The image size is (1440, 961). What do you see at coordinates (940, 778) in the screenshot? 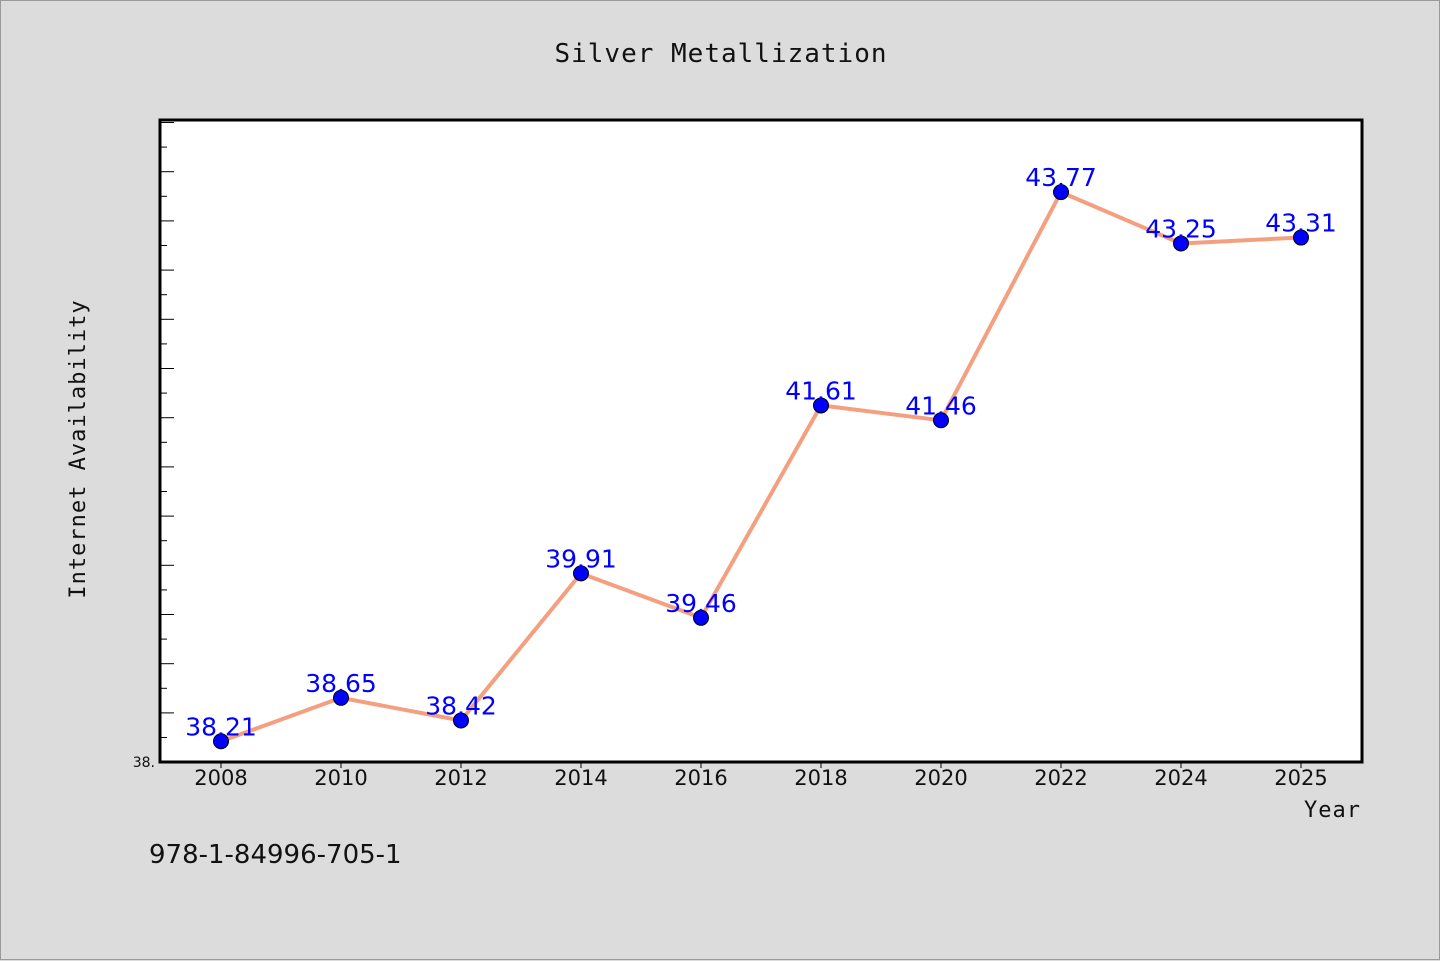
I see `x-tick-label: 2020` at bounding box center [940, 778].